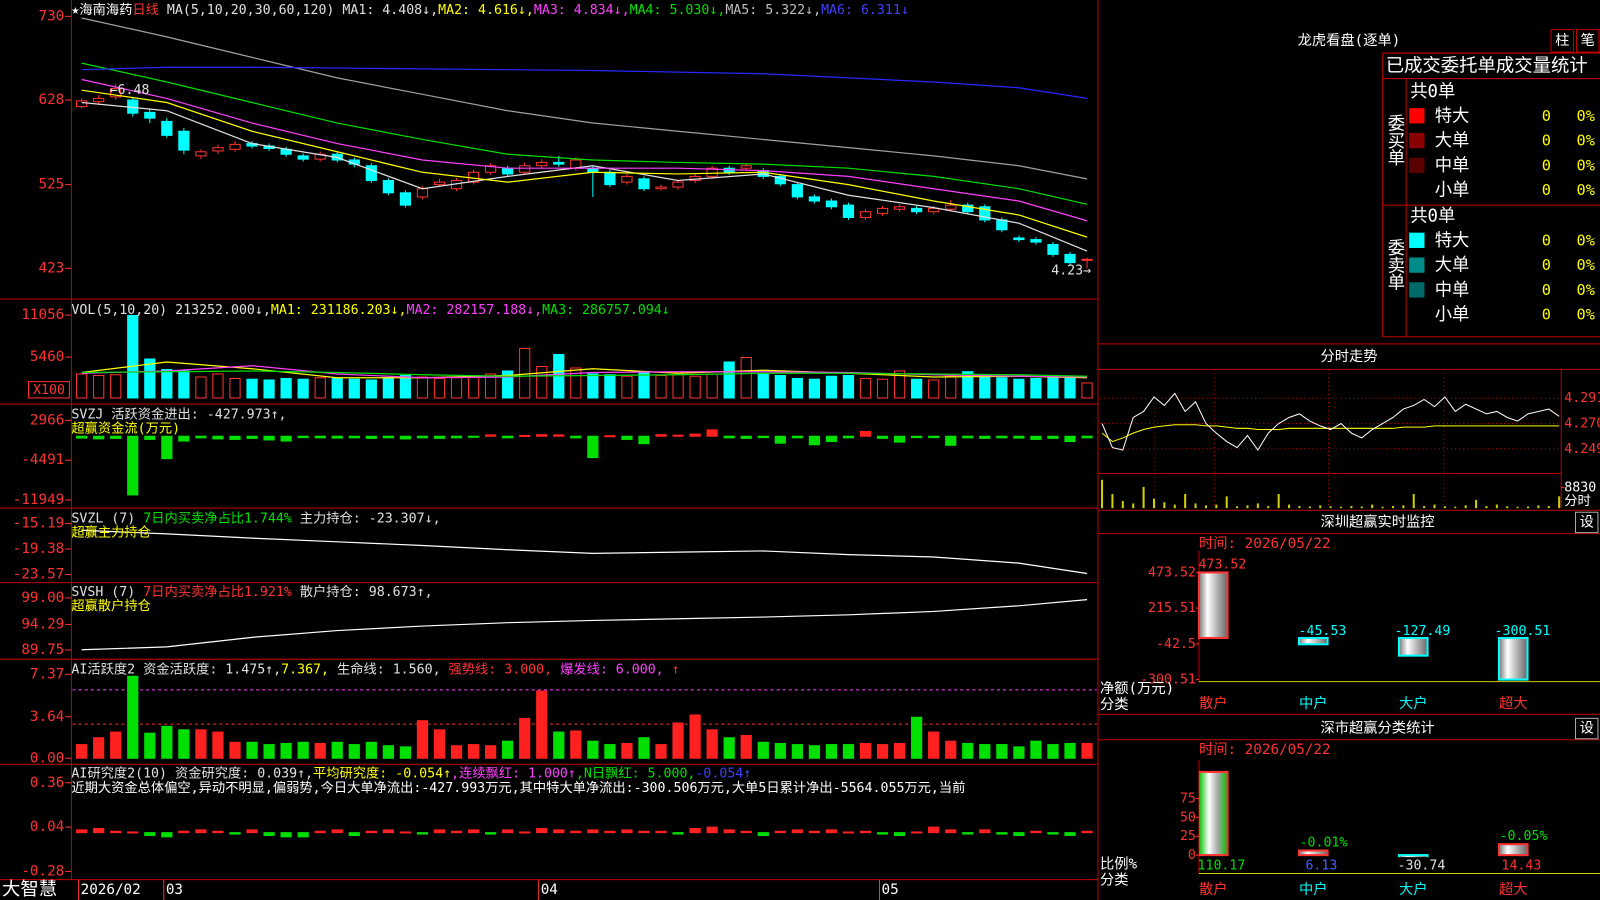 This screenshot has width=1600, height=900. What do you see at coordinates (39, 523) in the screenshot?
I see `y-tick-label: -15.19` at bounding box center [39, 523].